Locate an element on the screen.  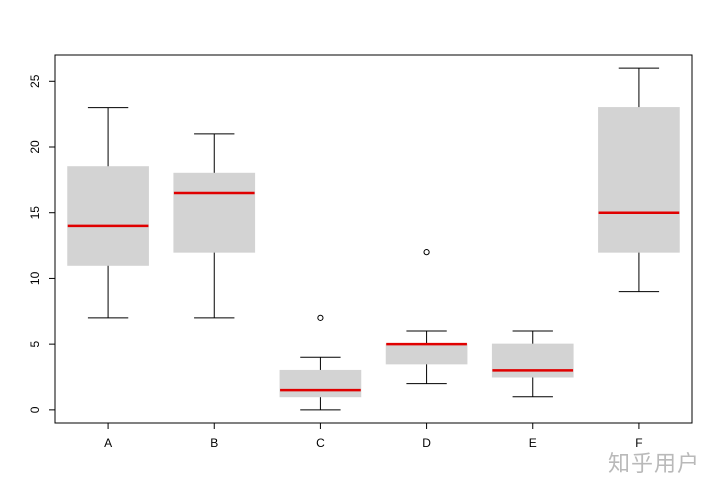
box-F is located at coordinates (639, 180).